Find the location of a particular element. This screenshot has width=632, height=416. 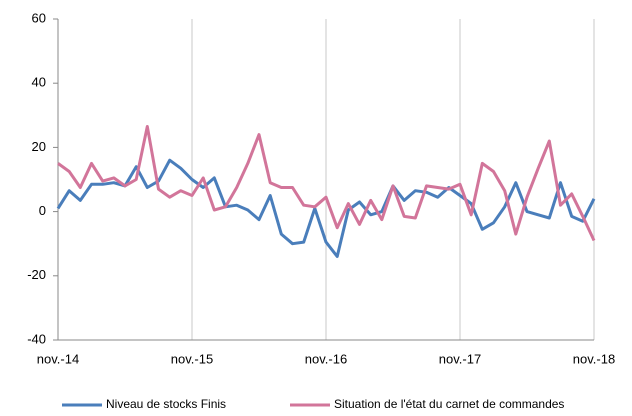

x-tick-label: nov.-18 is located at coordinates (594, 358).